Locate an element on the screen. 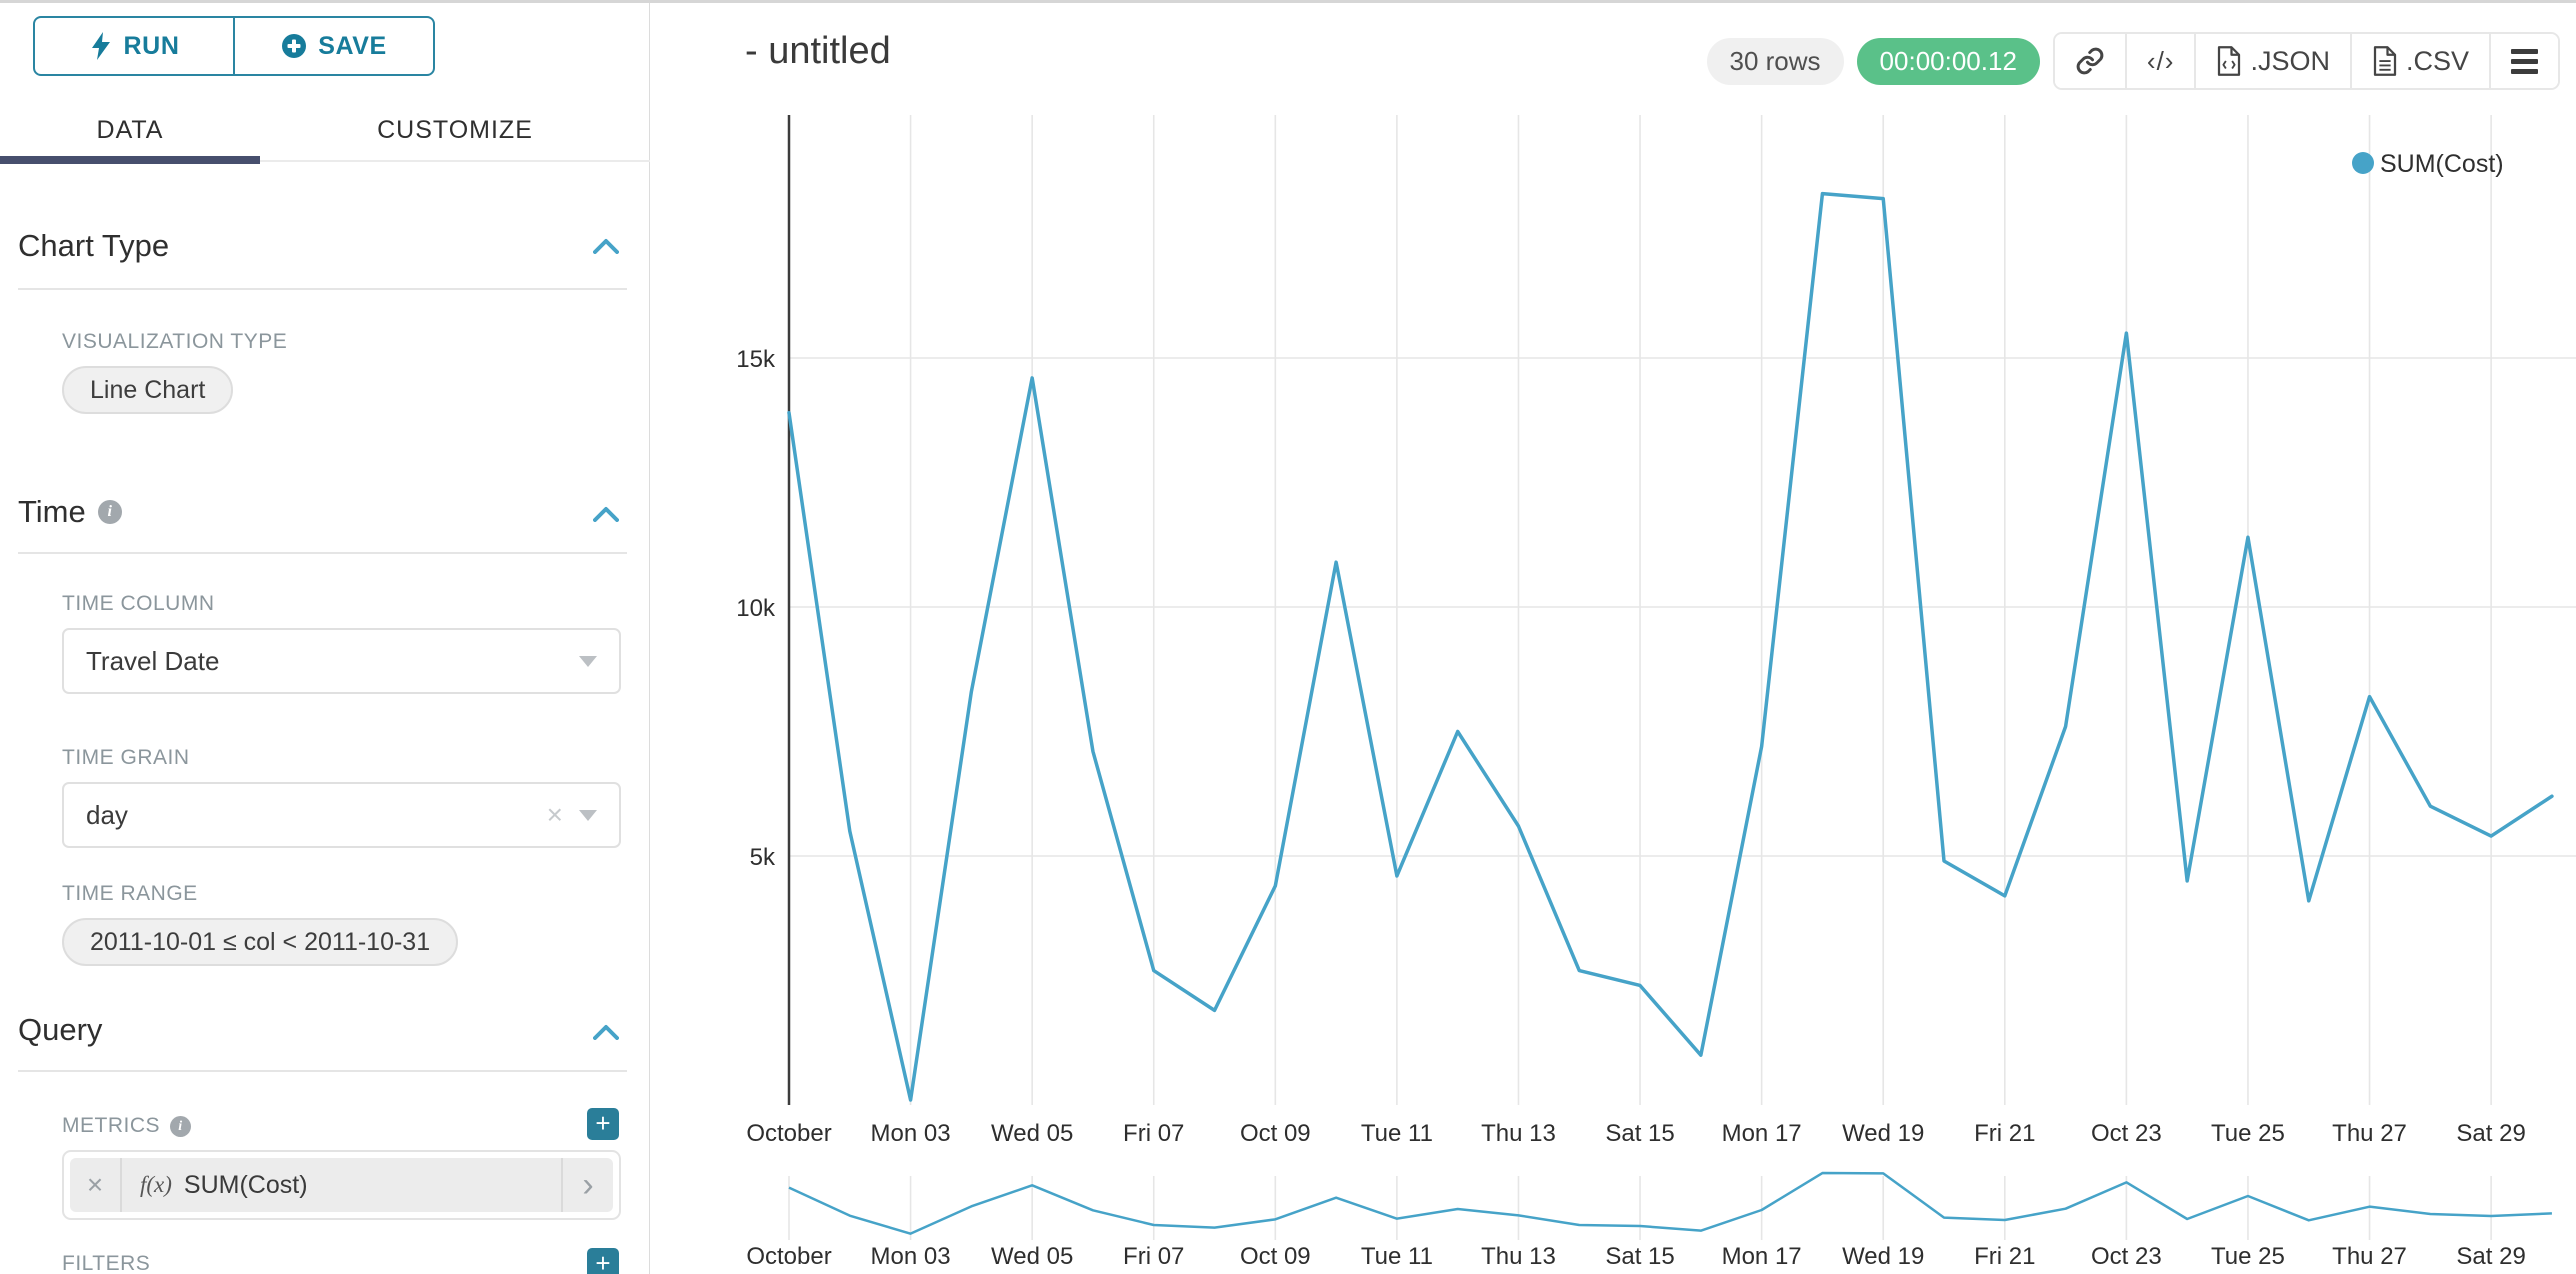 The height and width of the screenshot is (1274, 2576). x-axis-tick-label: Oct 09 is located at coordinates (1275, 1133).